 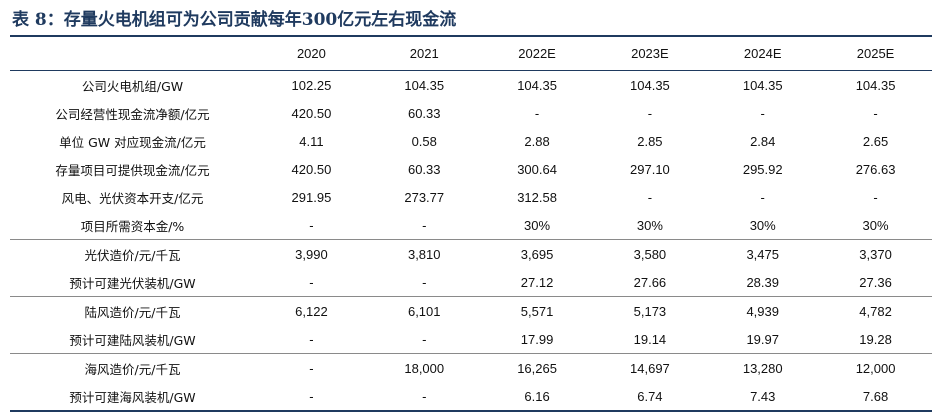 What do you see at coordinates (311, 310) in the screenshot?
I see `table-cell: 6,122` at bounding box center [311, 310].